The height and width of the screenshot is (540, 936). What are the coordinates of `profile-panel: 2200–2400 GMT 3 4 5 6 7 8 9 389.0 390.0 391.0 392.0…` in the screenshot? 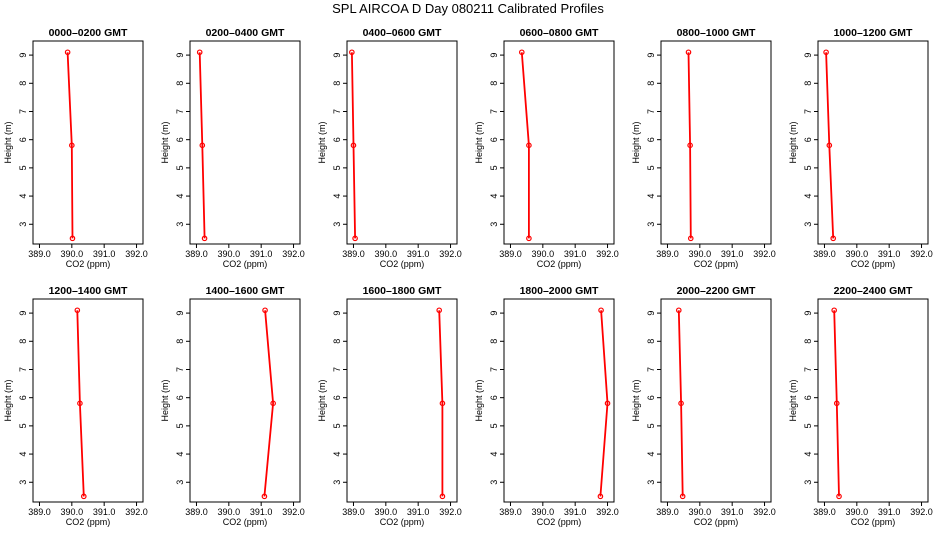 It's located at (860, 406).